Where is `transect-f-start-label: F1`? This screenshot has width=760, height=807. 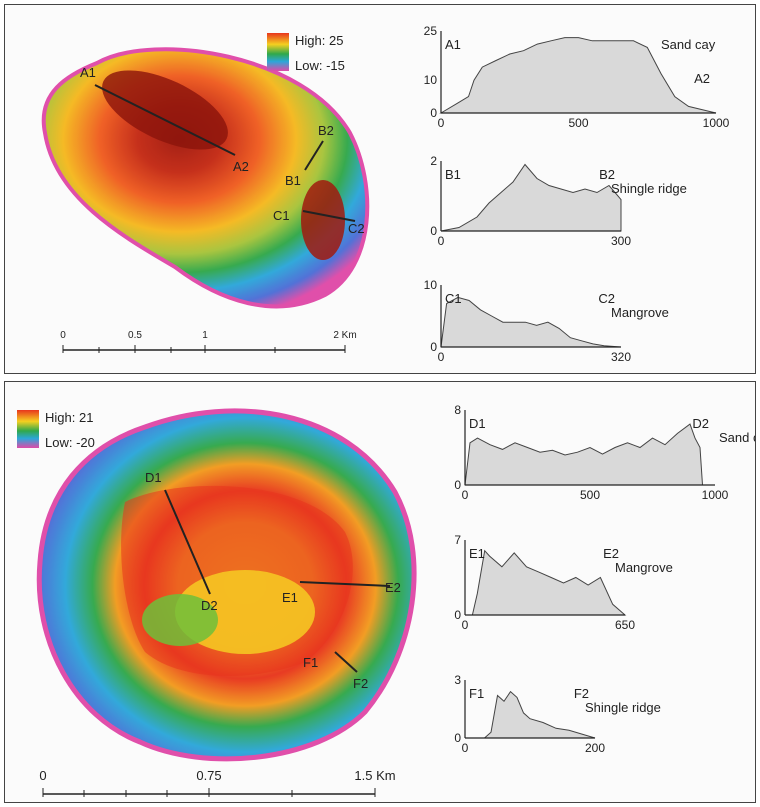
transect-f-start-label: F1 is located at coordinates (310, 662).